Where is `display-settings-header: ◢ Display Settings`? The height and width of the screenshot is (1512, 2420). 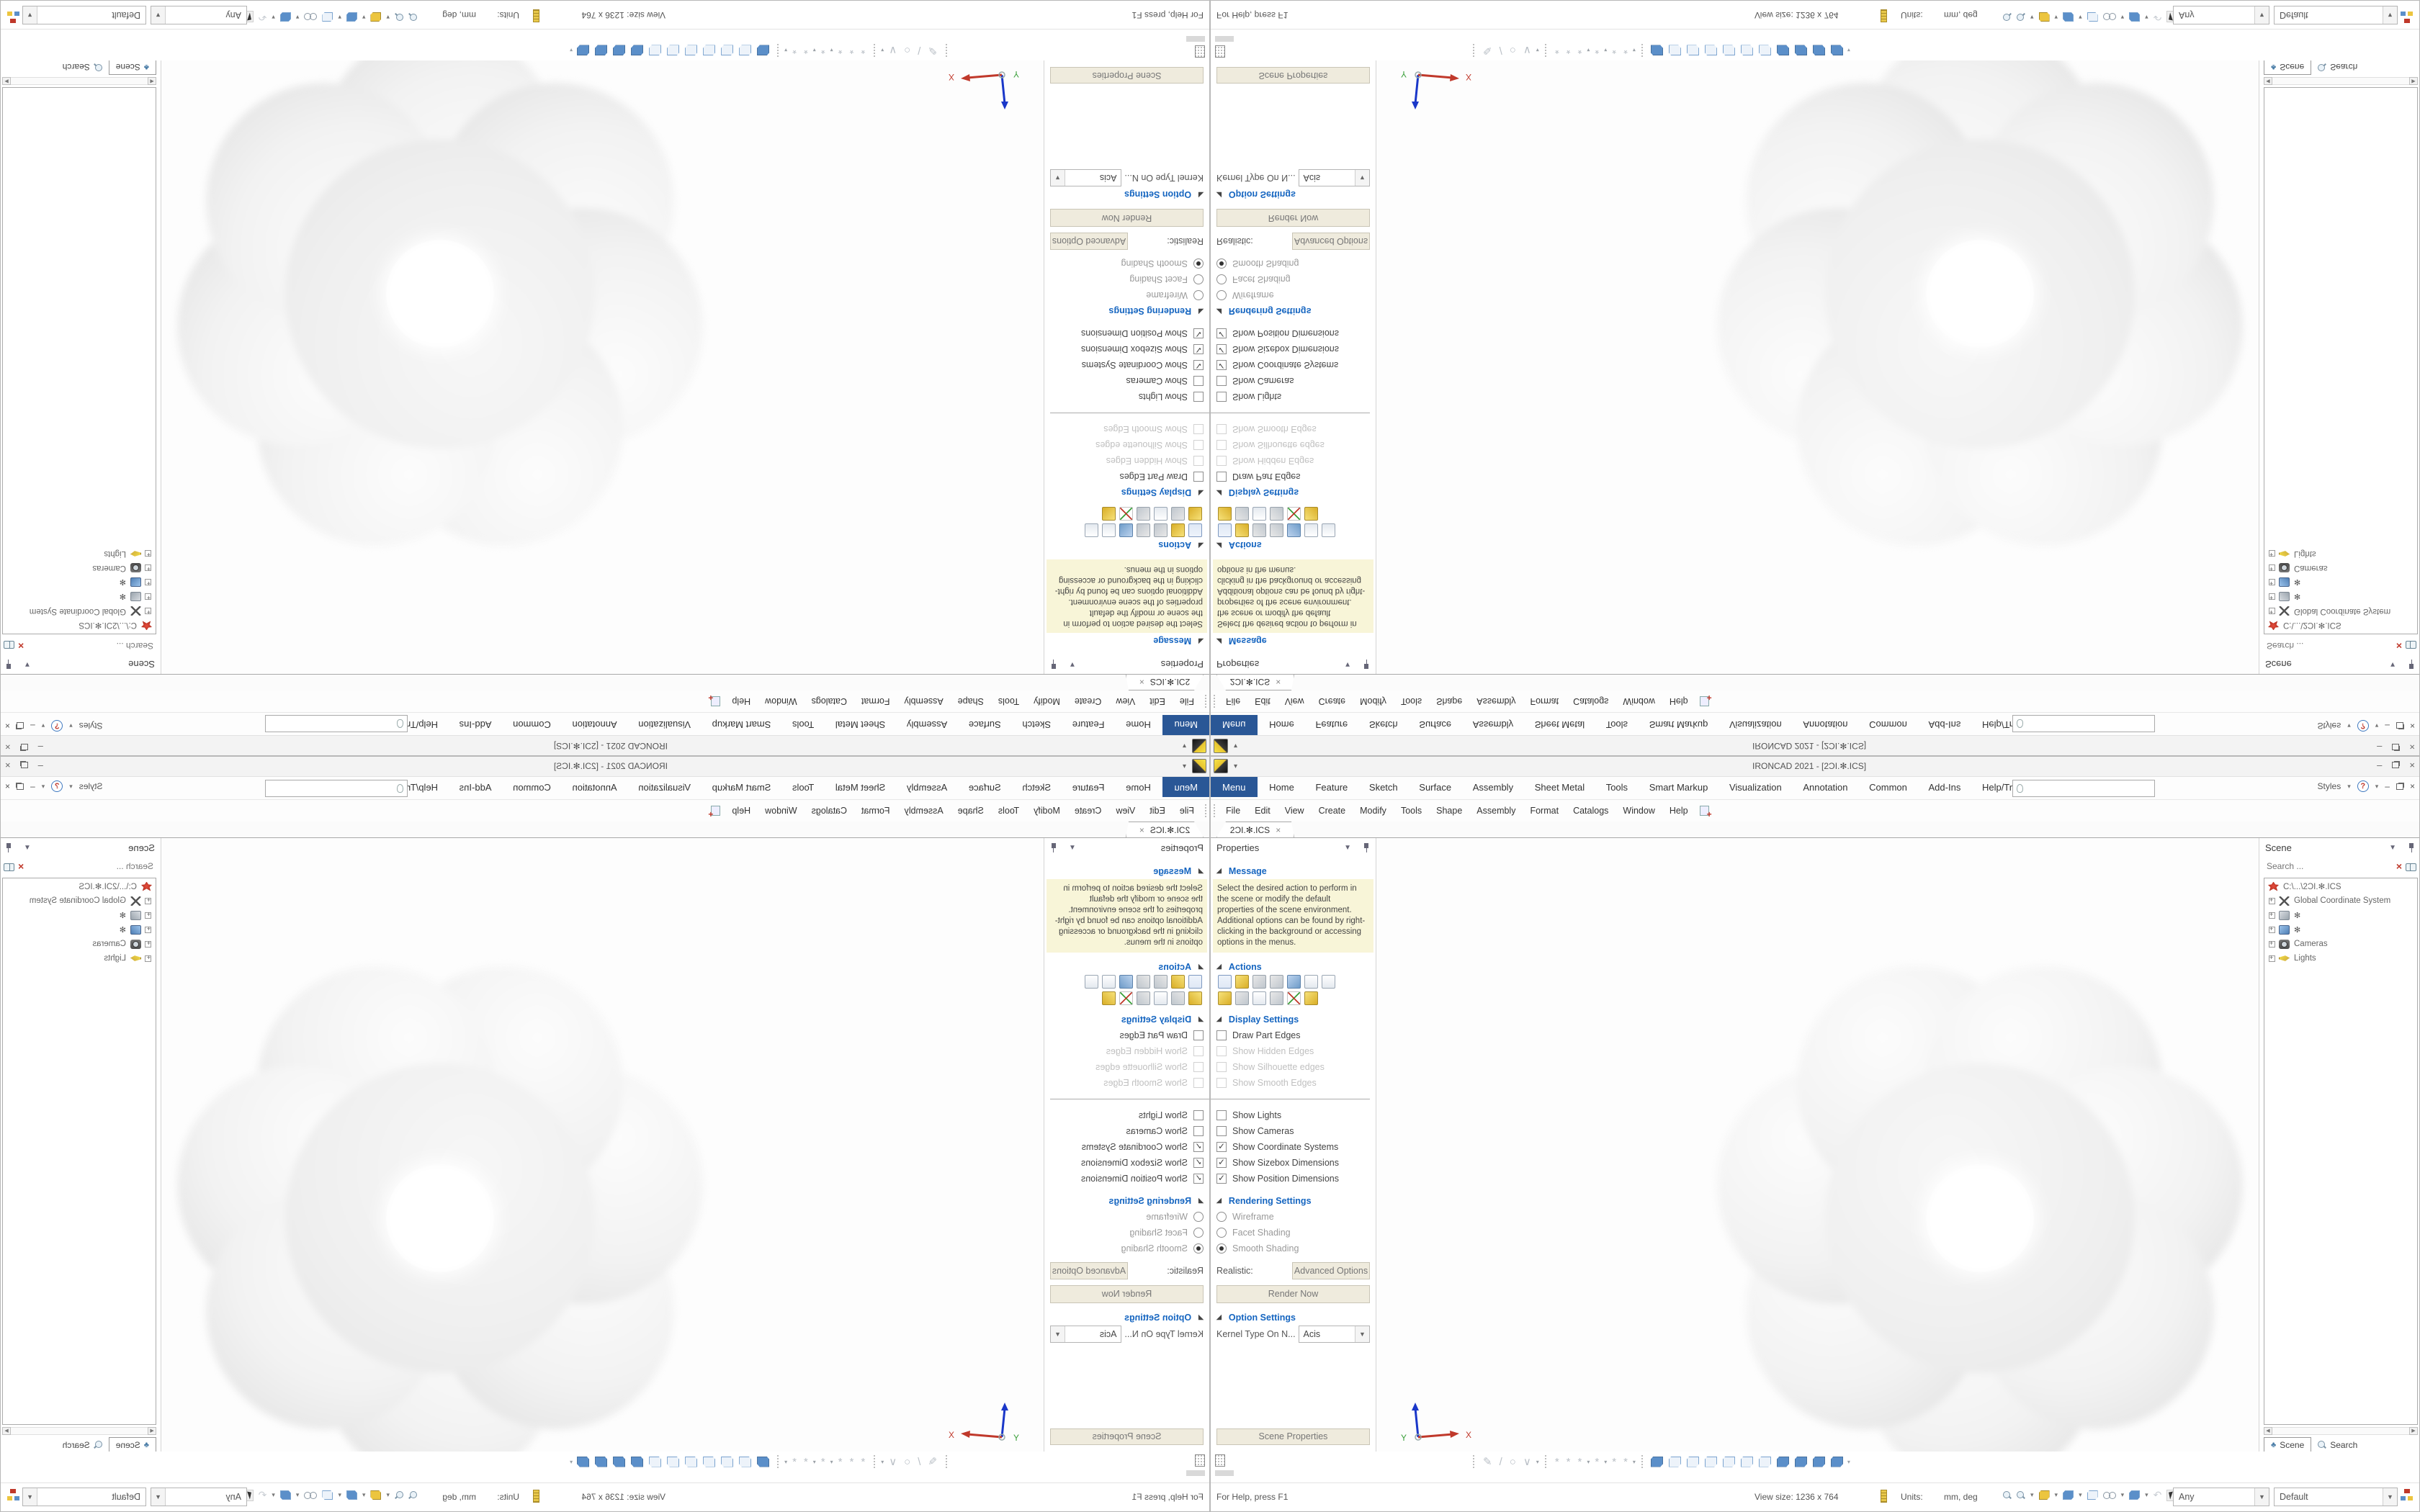 display-settings-header: ◢ Display Settings is located at coordinates (1257, 1019).